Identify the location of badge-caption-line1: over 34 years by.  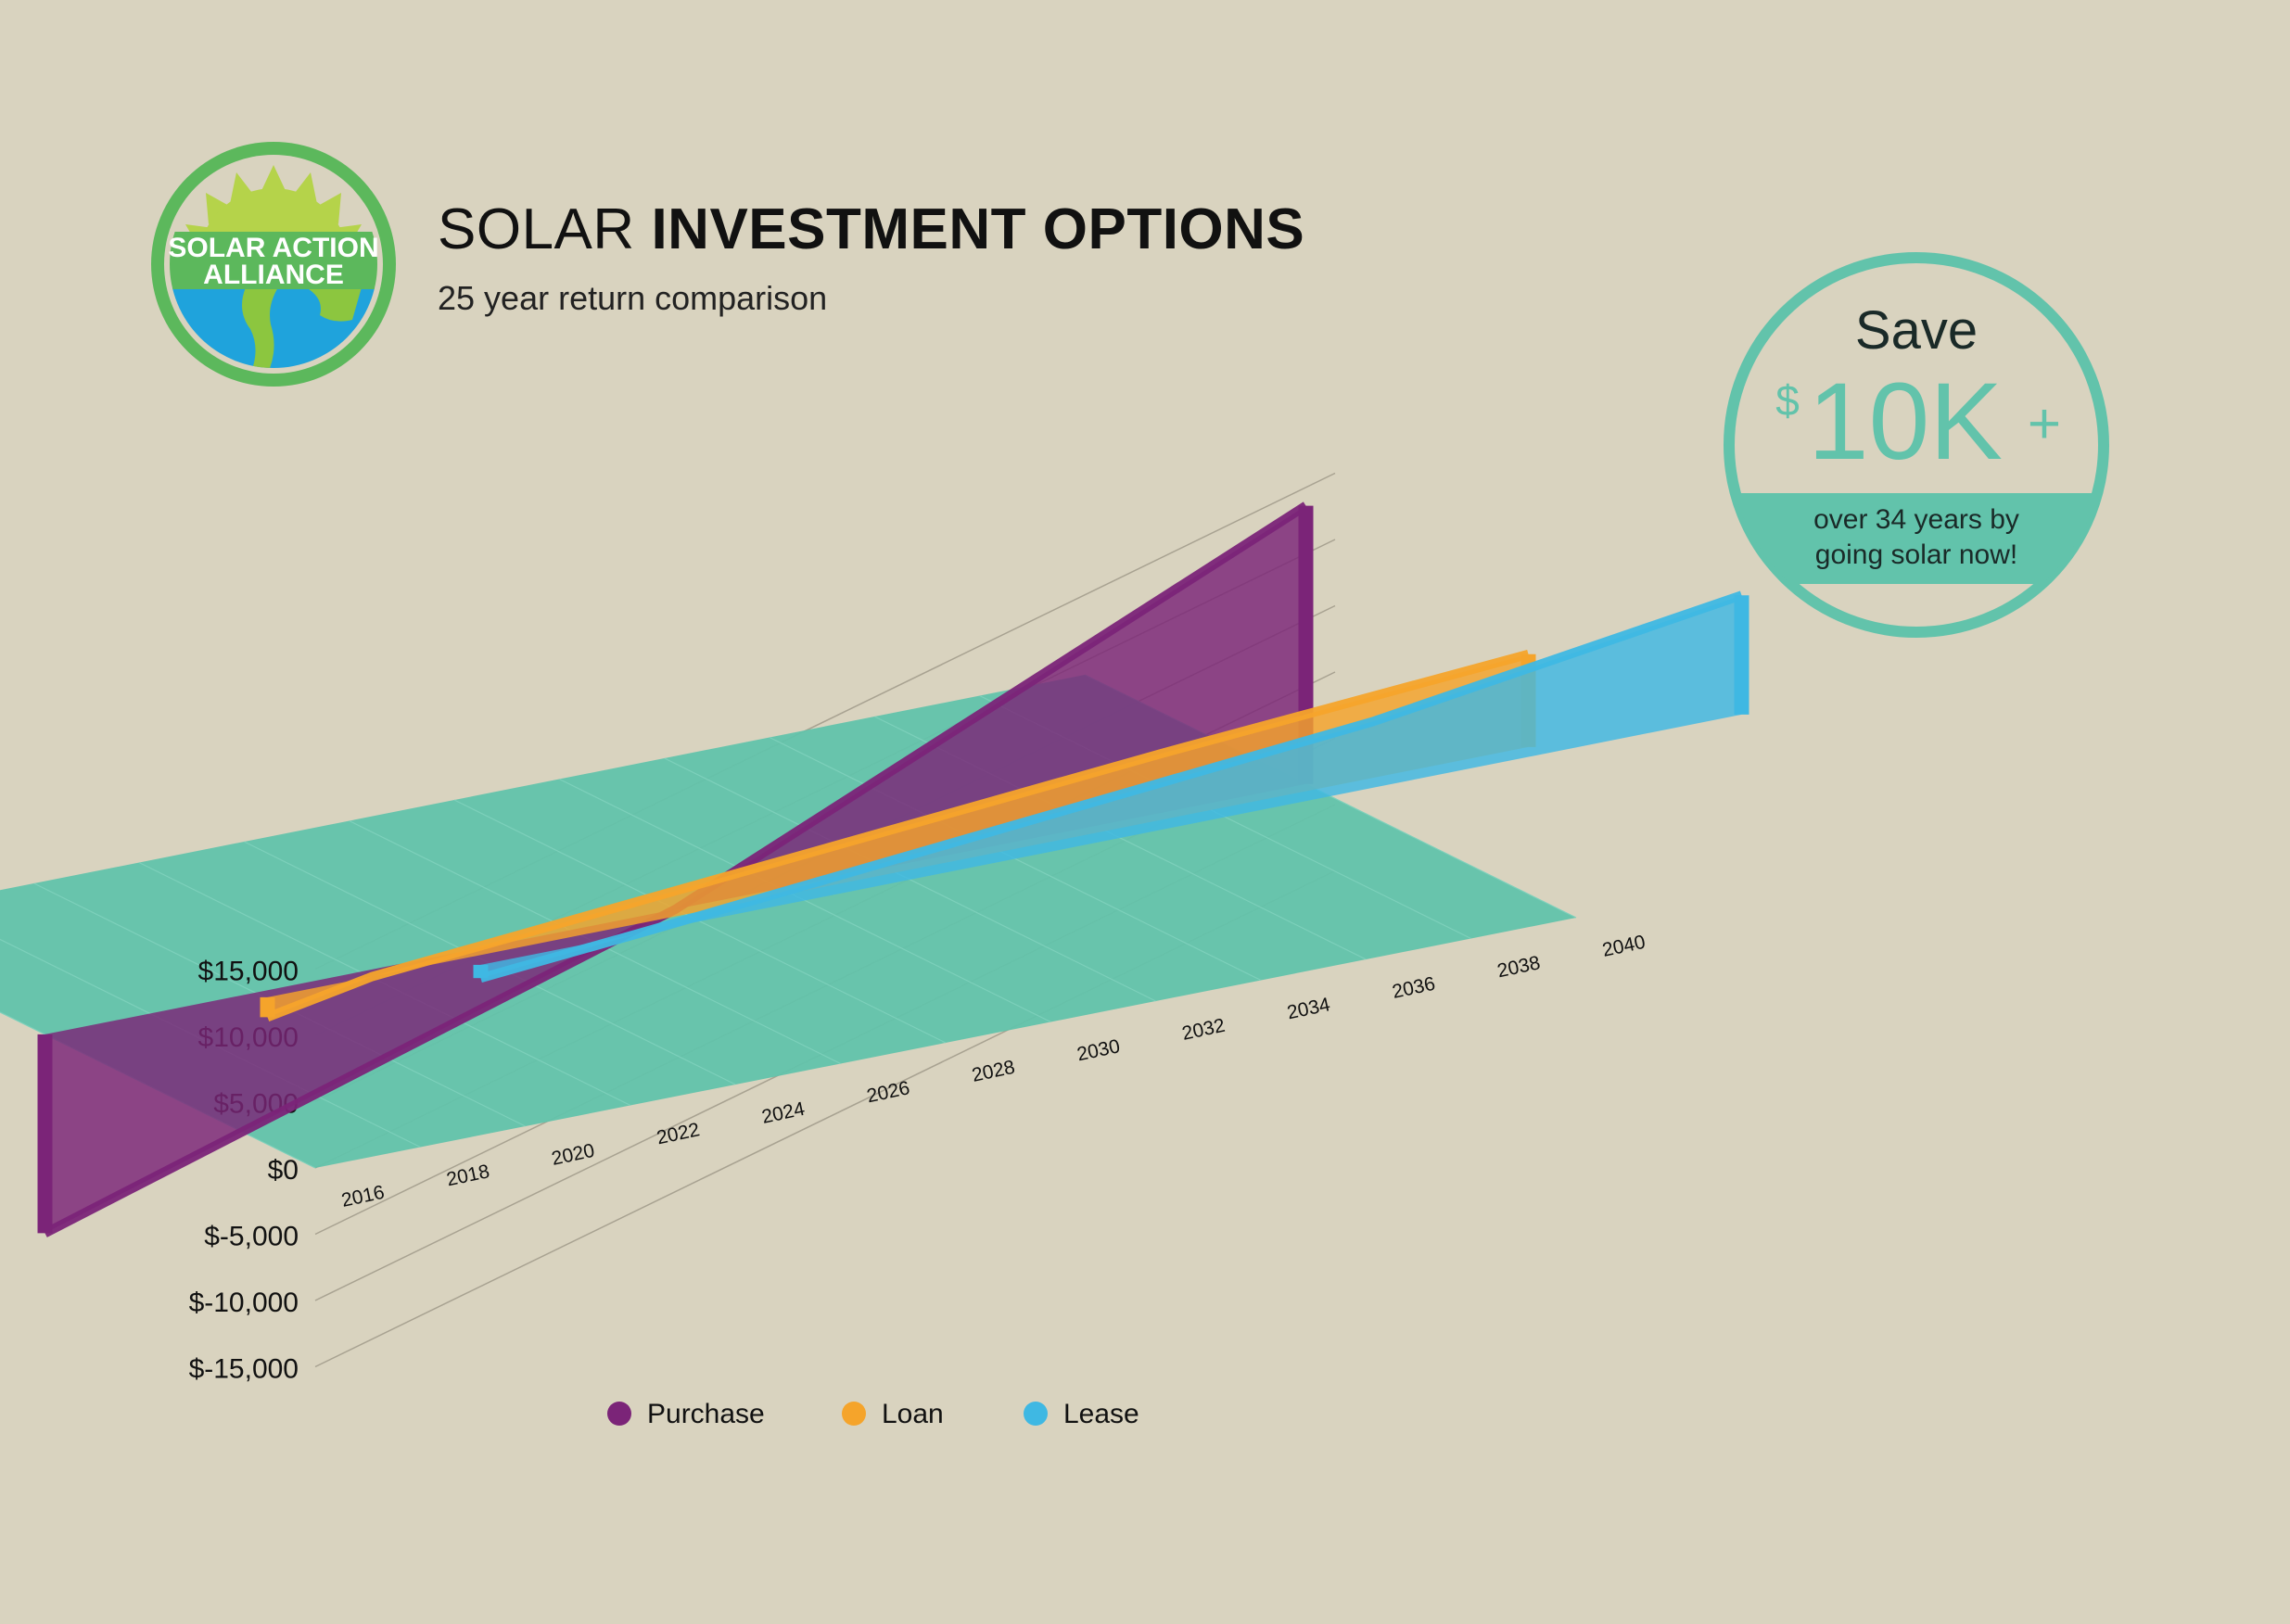
(1916, 519).